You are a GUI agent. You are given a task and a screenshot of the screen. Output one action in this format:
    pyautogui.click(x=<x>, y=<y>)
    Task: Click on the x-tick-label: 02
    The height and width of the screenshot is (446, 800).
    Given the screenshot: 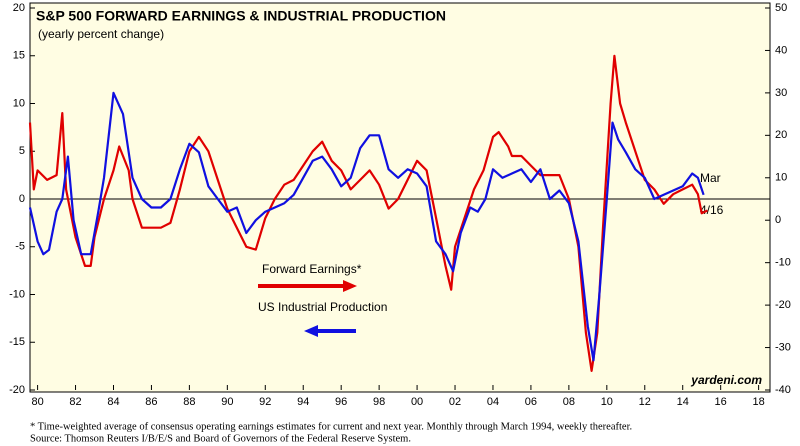 What is the action you would take?
    pyautogui.click(x=455, y=402)
    